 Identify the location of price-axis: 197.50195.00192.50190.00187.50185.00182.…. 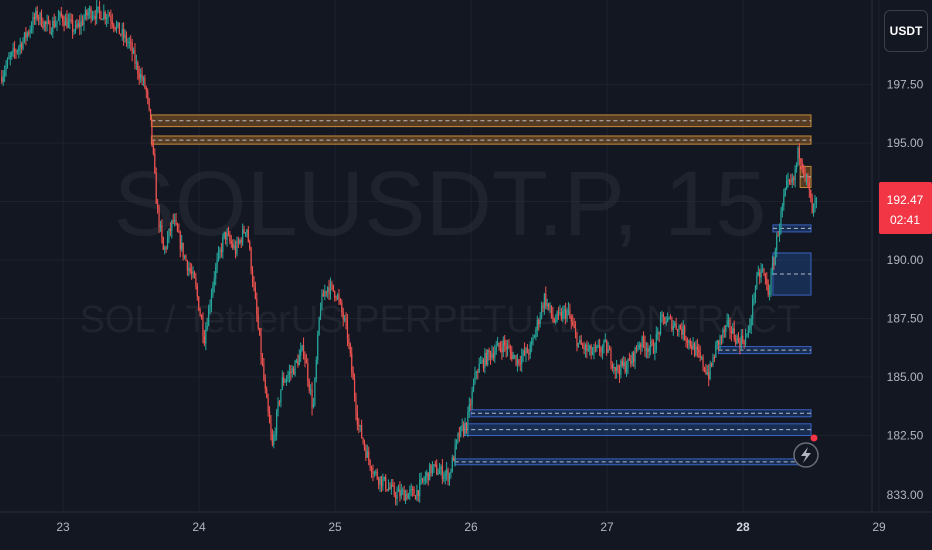
(905, 290).